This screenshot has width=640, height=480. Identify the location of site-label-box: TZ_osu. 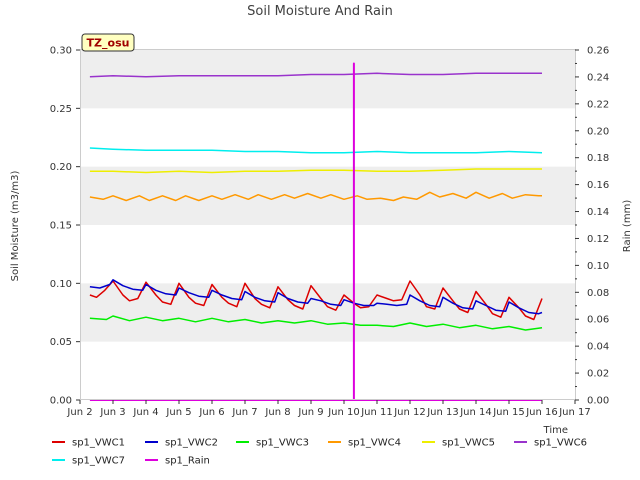
(108, 42).